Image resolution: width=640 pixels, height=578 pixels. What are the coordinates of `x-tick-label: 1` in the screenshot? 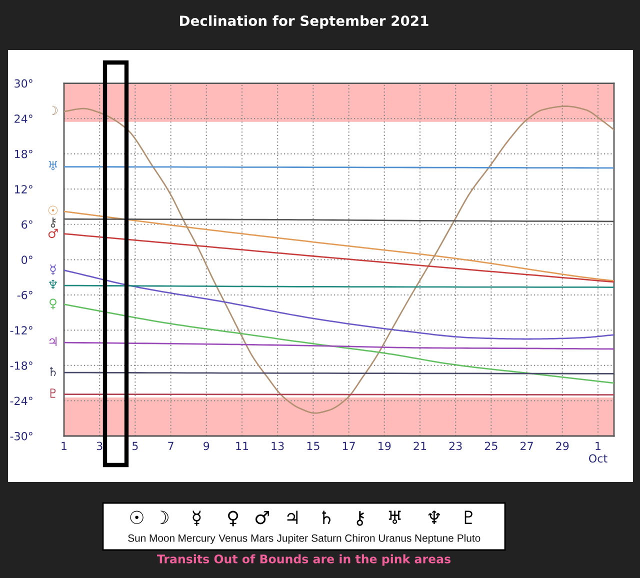 It's located at (64, 446).